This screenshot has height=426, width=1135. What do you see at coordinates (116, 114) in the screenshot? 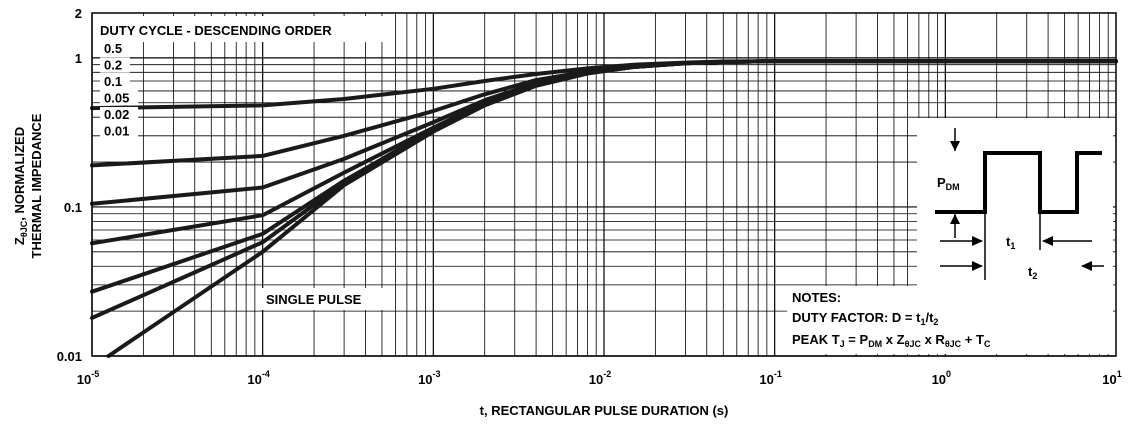
I see `legend-entry: 0.02` at bounding box center [116, 114].